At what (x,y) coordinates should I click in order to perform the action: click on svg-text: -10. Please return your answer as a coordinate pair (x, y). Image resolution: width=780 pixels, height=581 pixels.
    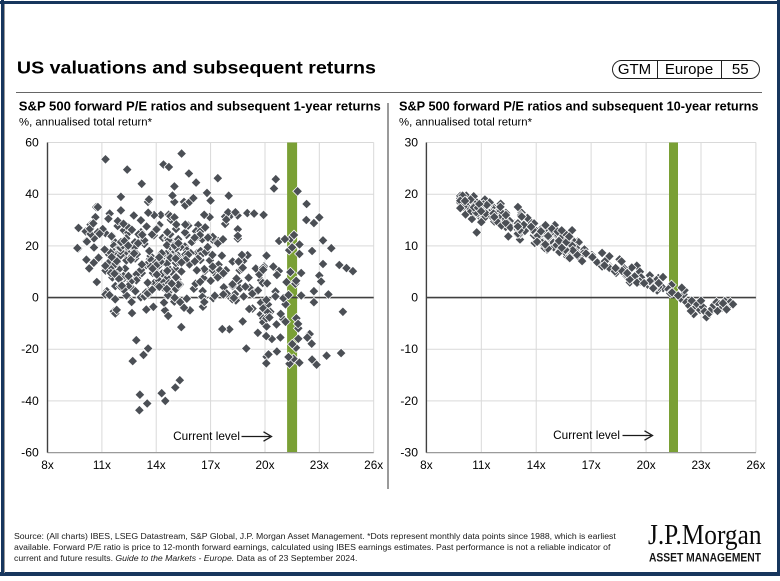
    Looking at the image, I should click on (409, 349).